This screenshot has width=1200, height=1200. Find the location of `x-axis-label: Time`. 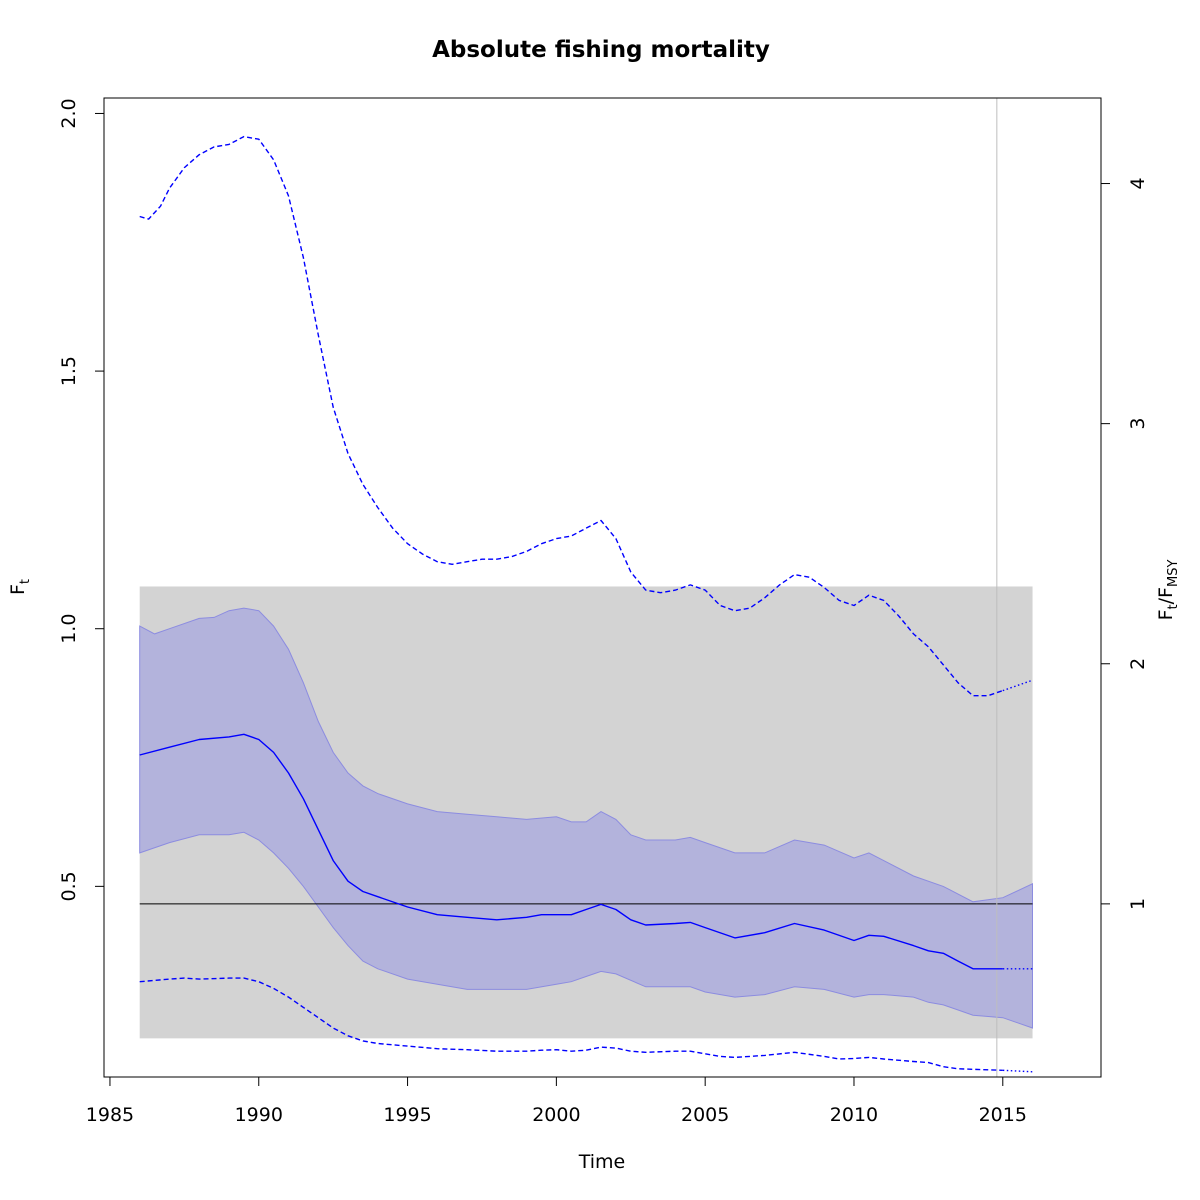

x-axis-label: Time is located at coordinates (602, 1162).